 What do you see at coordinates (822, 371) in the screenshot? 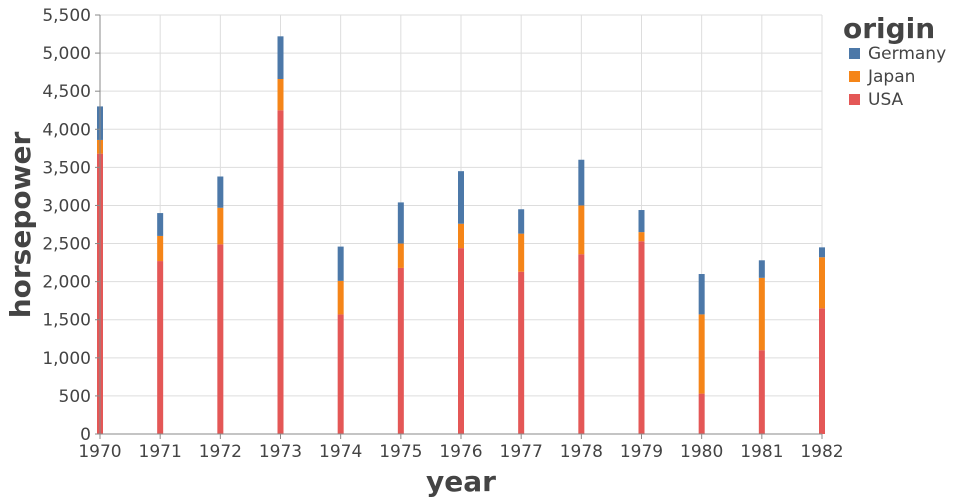
I see `bar-usa-1982` at bounding box center [822, 371].